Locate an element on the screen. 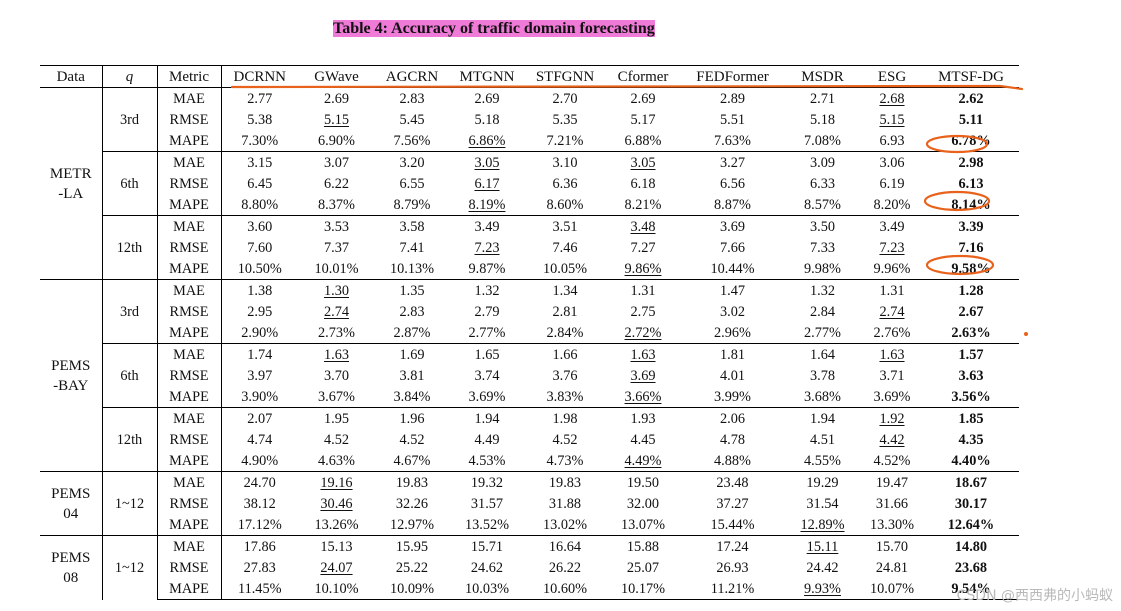 The width and height of the screenshot is (1121, 611). cell-value: 19.83 is located at coordinates (565, 482).